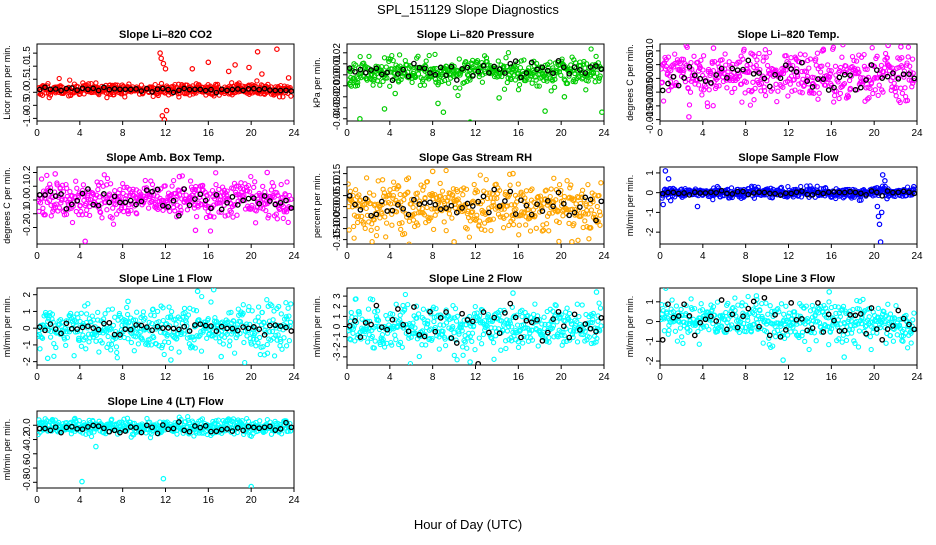 The image size is (936, 545). What do you see at coordinates (27, 294) in the screenshot?
I see `y-tick-label: 2` at bounding box center [27, 294].